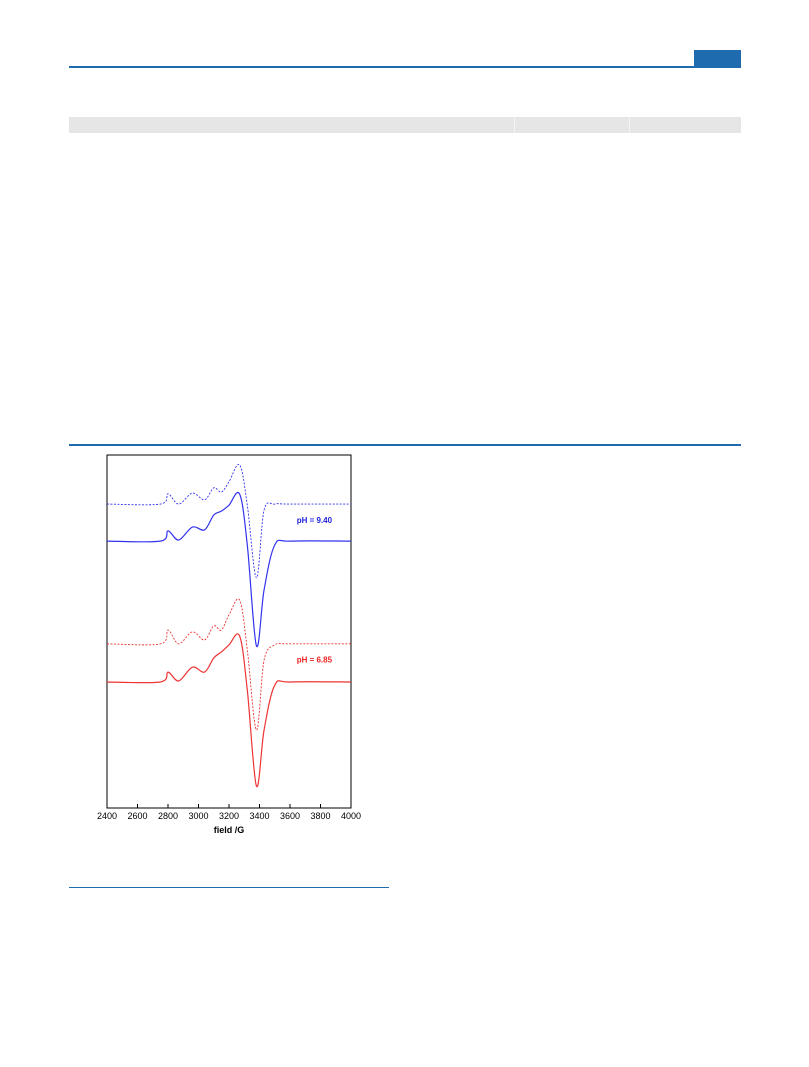 This screenshot has width=809, height=1067. Describe the element at coordinates (259, 816) in the screenshot. I see `x-tick-label: 3400` at that location.